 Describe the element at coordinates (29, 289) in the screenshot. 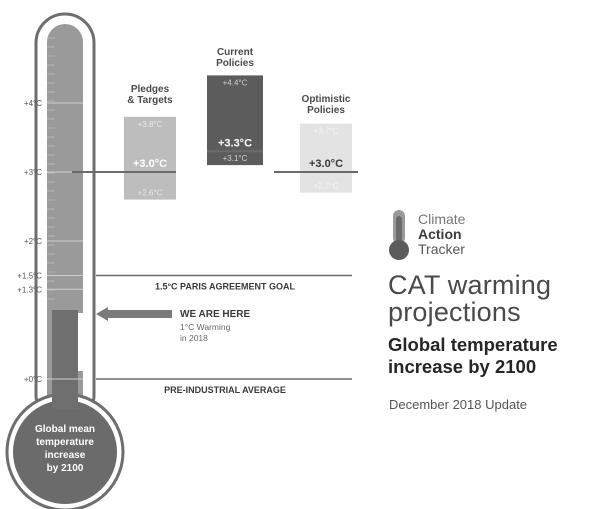

I see `scale-tick-label-1: +1.3°C` at that location.